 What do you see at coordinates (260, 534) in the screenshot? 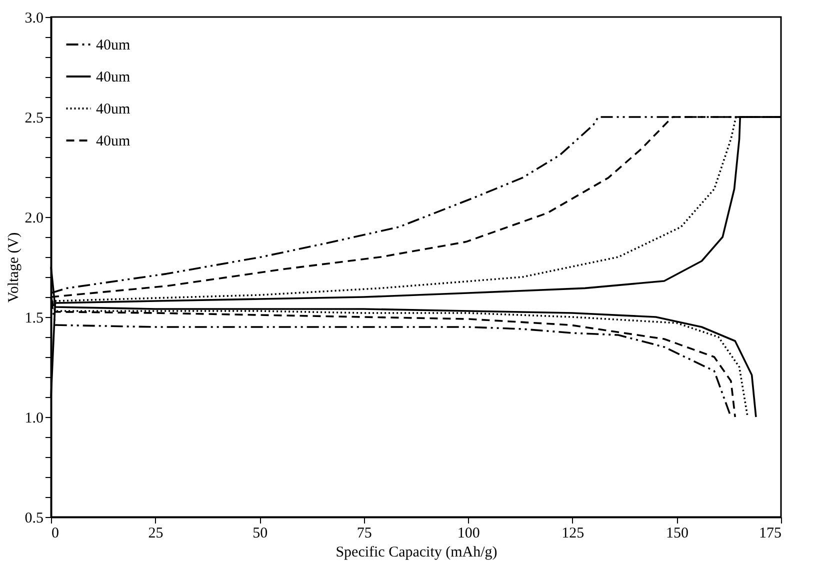
I see `x-tick-label: 50` at bounding box center [260, 534].